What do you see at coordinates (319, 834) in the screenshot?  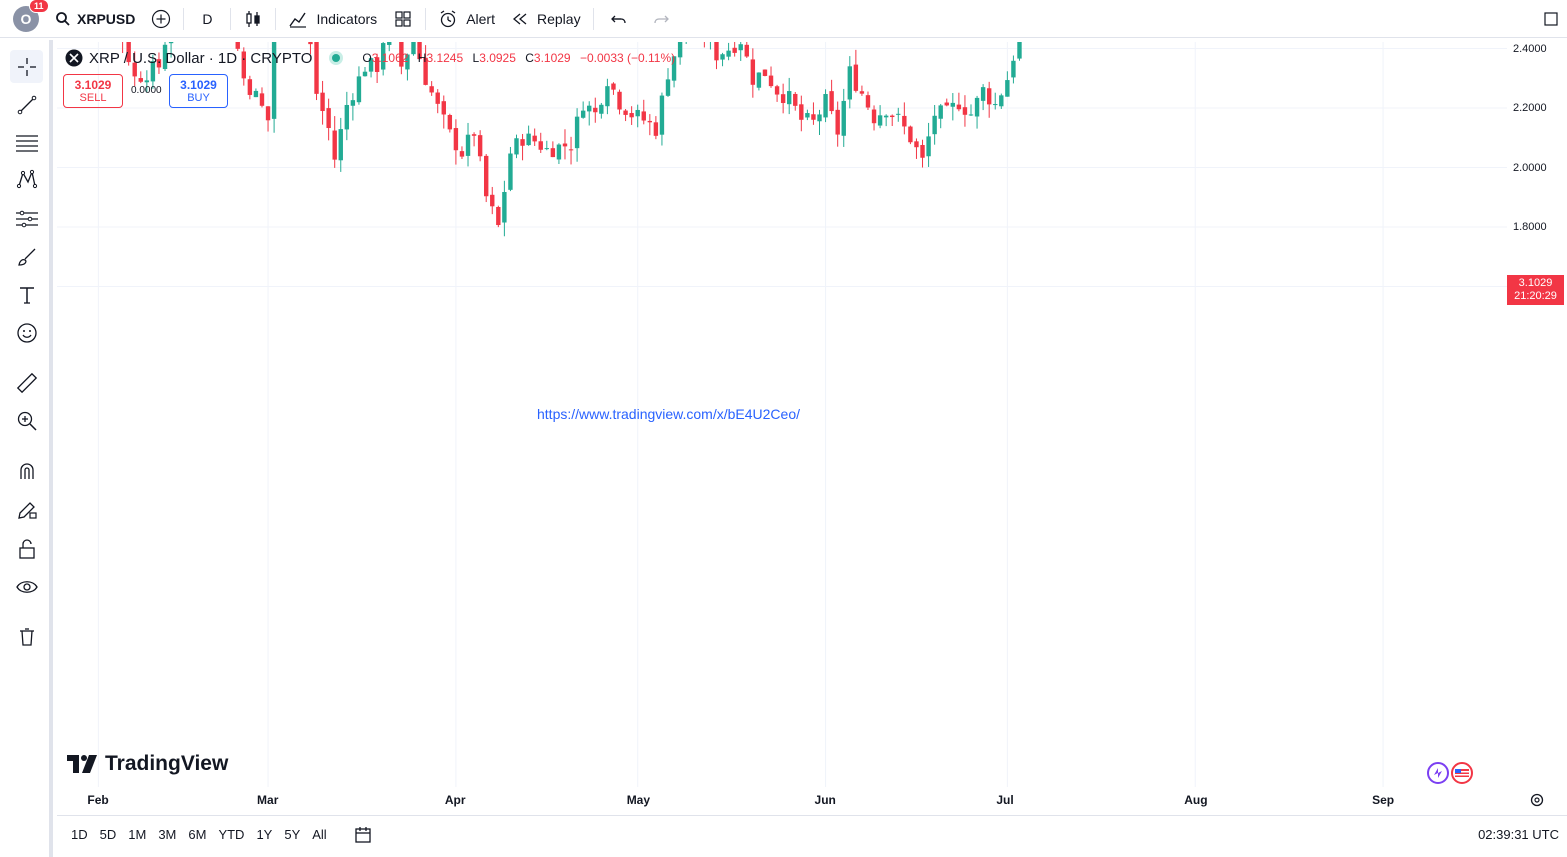 I see `range-button-all: All` at bounding box center [319, 834].